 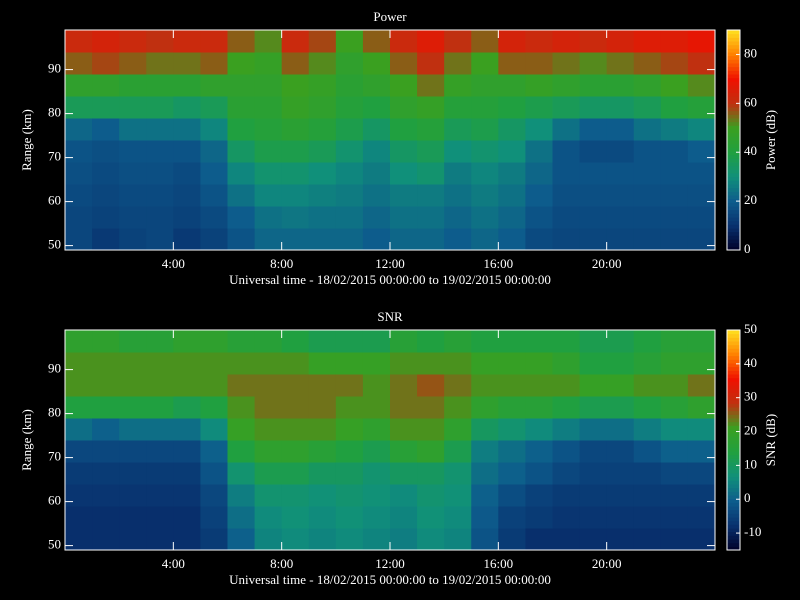 I want to click on colorbar-tick-label: 20, so click(x=750, y=430).